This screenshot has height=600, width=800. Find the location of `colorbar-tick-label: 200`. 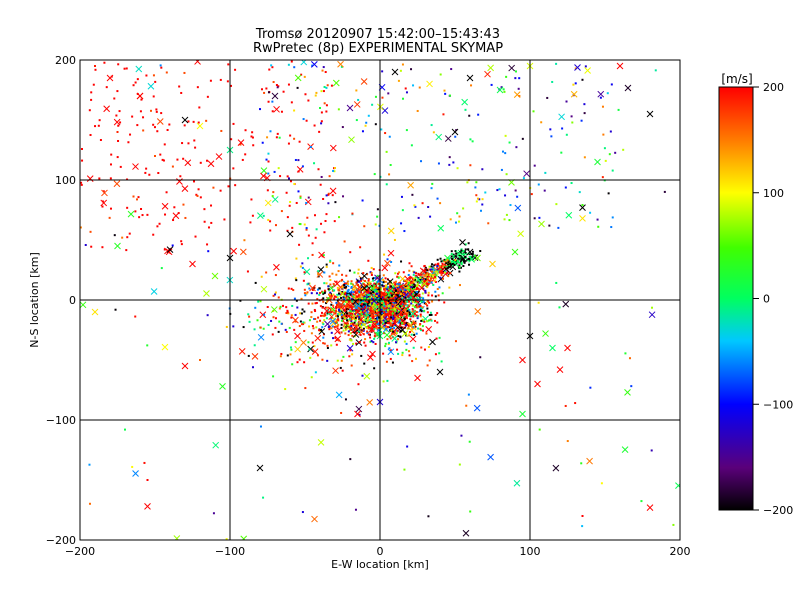

colorbar-tick-label: 200 is located at coordinates (773, 87).